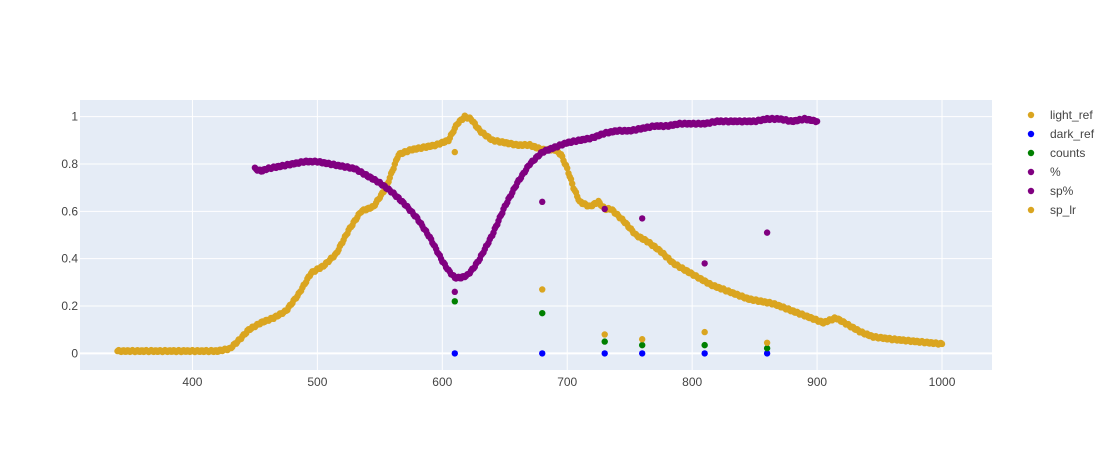  I want to click on legend-item: sp_lr, so click(1051, 210).